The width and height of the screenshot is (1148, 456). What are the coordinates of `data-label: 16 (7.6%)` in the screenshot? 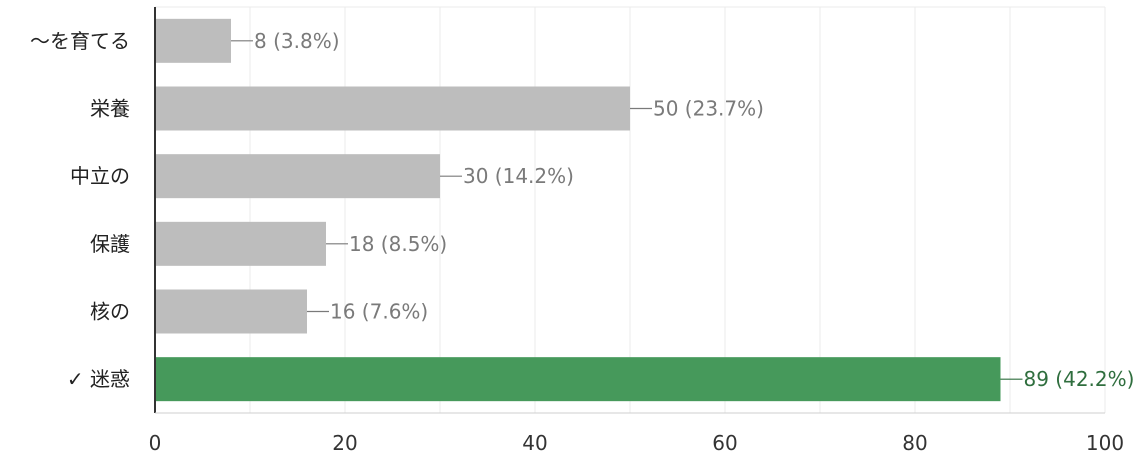 It's located at (379, 312).